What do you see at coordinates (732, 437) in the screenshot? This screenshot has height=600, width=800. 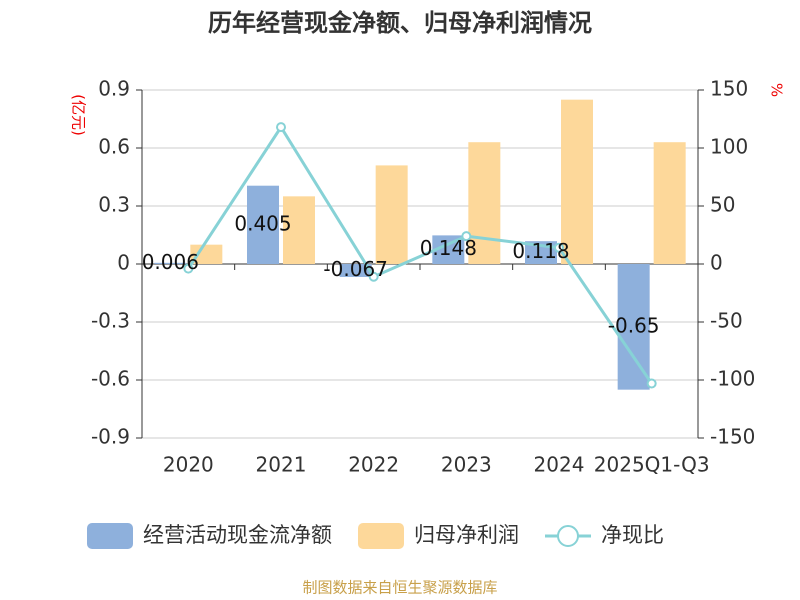 I see `y2-tick-label: -150` at bounding box center [732, 437].